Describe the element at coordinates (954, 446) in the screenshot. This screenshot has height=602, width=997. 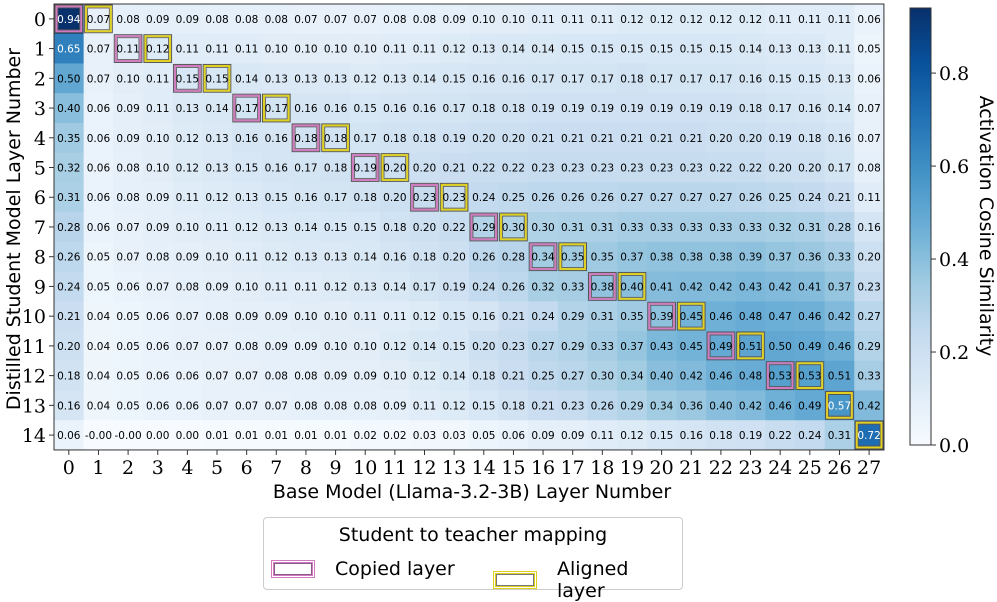
I see `colorbar-tick-label: 0.0` at that location.